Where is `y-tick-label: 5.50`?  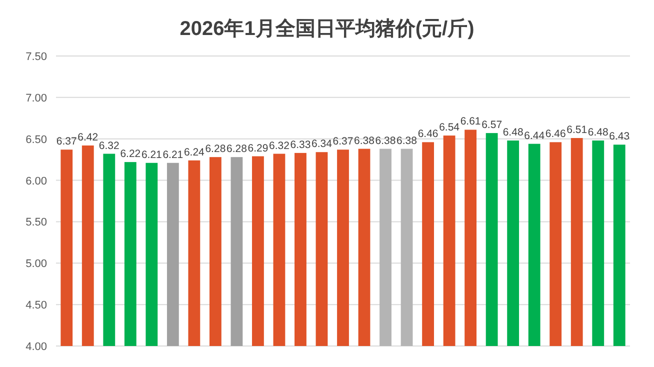 y-tick-label: 5.50 is located at coordinates (36, 222).